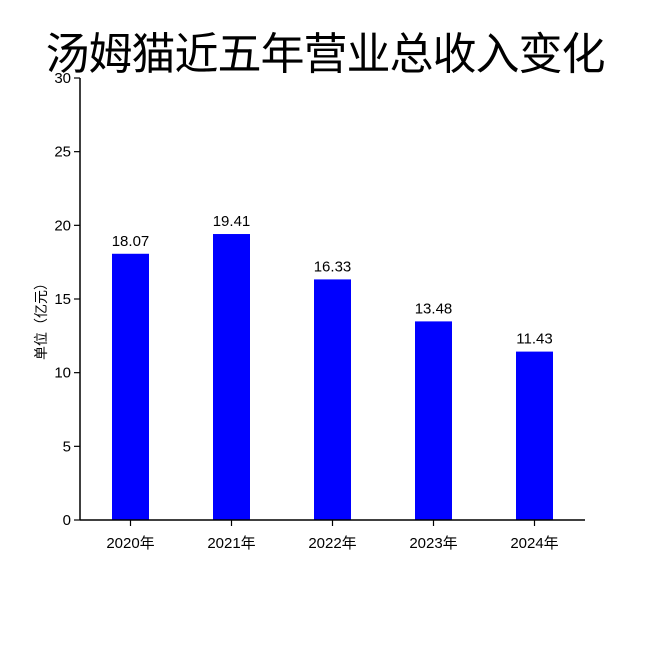 This screenshot has width=650, height=650. Describe the element at coordinates (434, 308) in the screenshot. I see `data-label-2023年: 13.48` at that location.